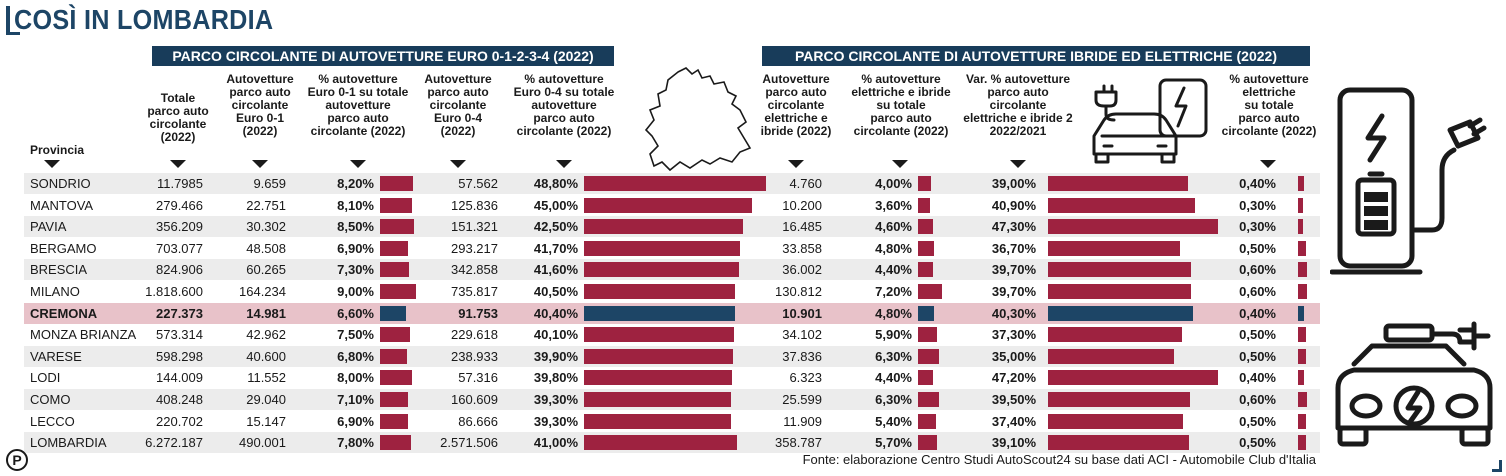 This screenshot has width=1506, height=476. Describe the element at coordinates (68, 443) in the screenshot. I see `cell-provincia: LOMBARDIA` at that location.